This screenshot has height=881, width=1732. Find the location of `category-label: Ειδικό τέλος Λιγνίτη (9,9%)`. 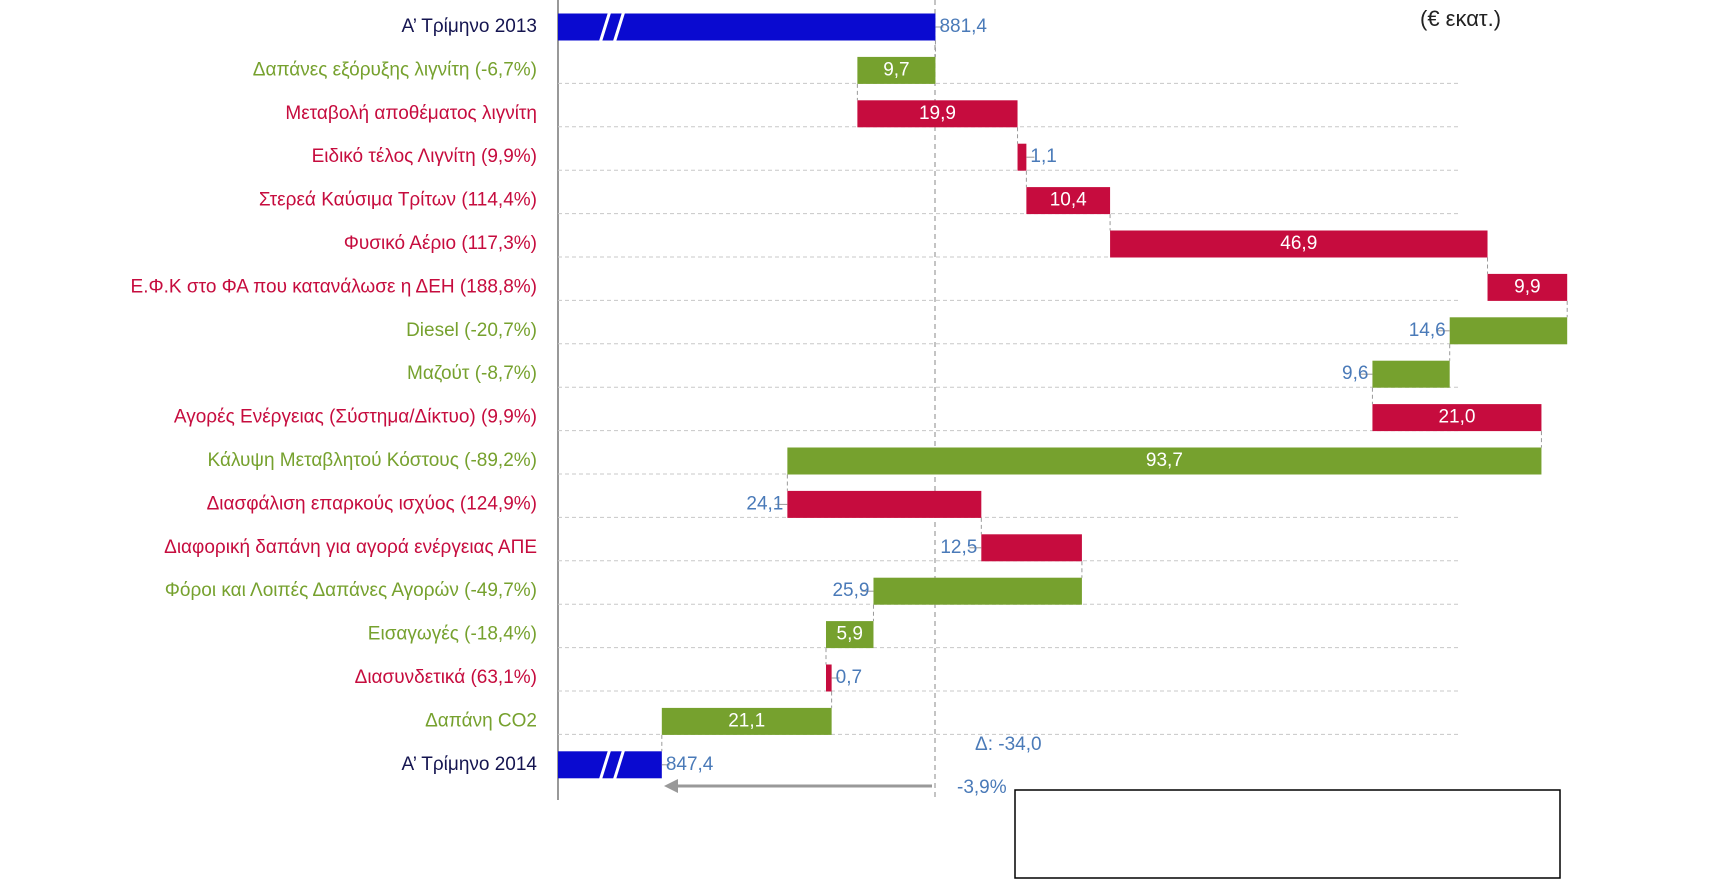

category-label: Ειδικό τέλος Λιγνίτη (9,9%) is located at coordinates (424, 156).